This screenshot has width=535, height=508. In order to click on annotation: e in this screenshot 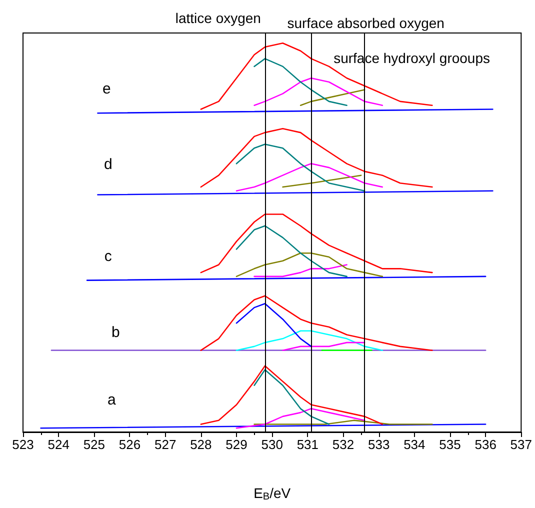, I will do `click(106, 89)`.